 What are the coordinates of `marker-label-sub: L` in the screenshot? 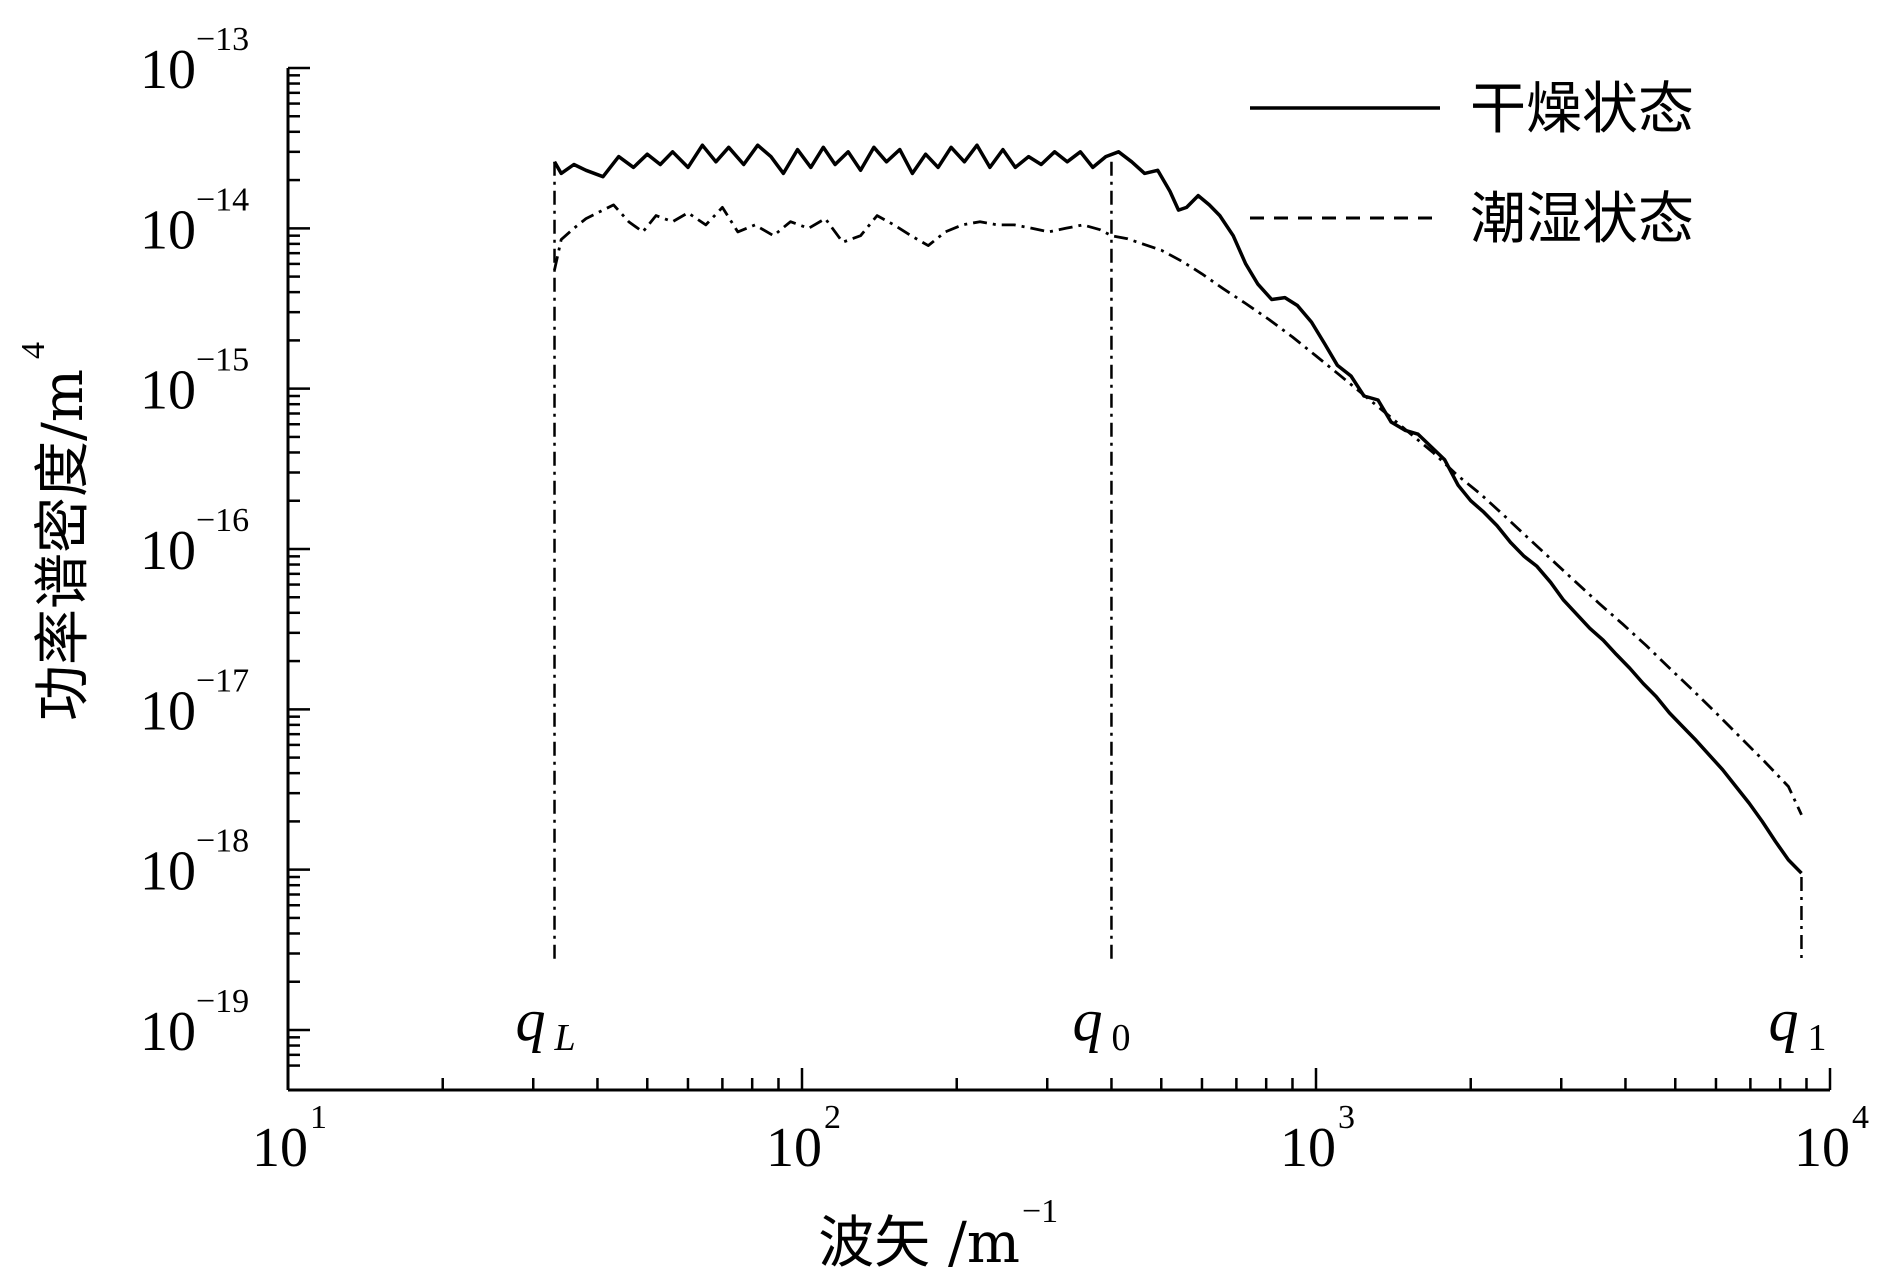 It's located at (565, 1038).